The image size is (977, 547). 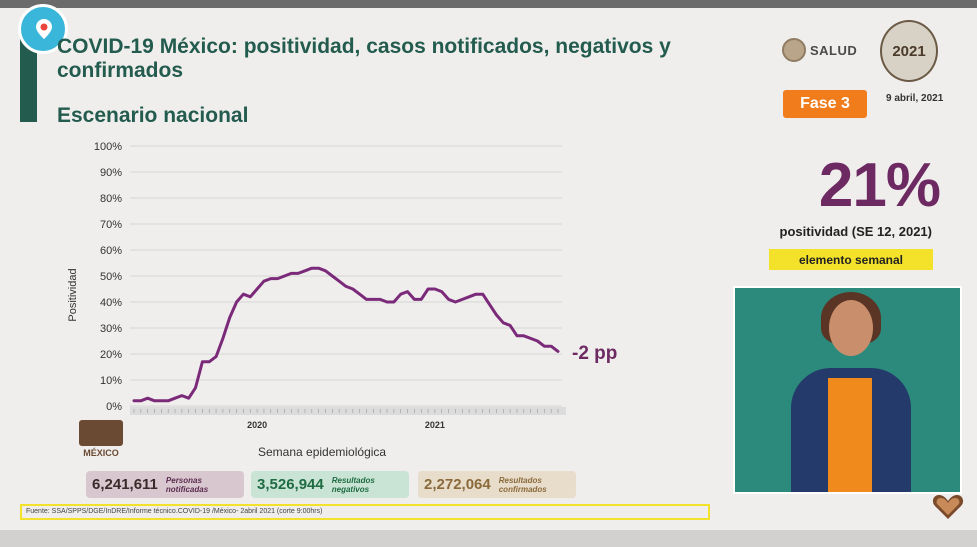 What do you see at coordinates (111, 173) in the screenshot?
I see `y-tick-label: 90%` at bounding box center [111, 173].